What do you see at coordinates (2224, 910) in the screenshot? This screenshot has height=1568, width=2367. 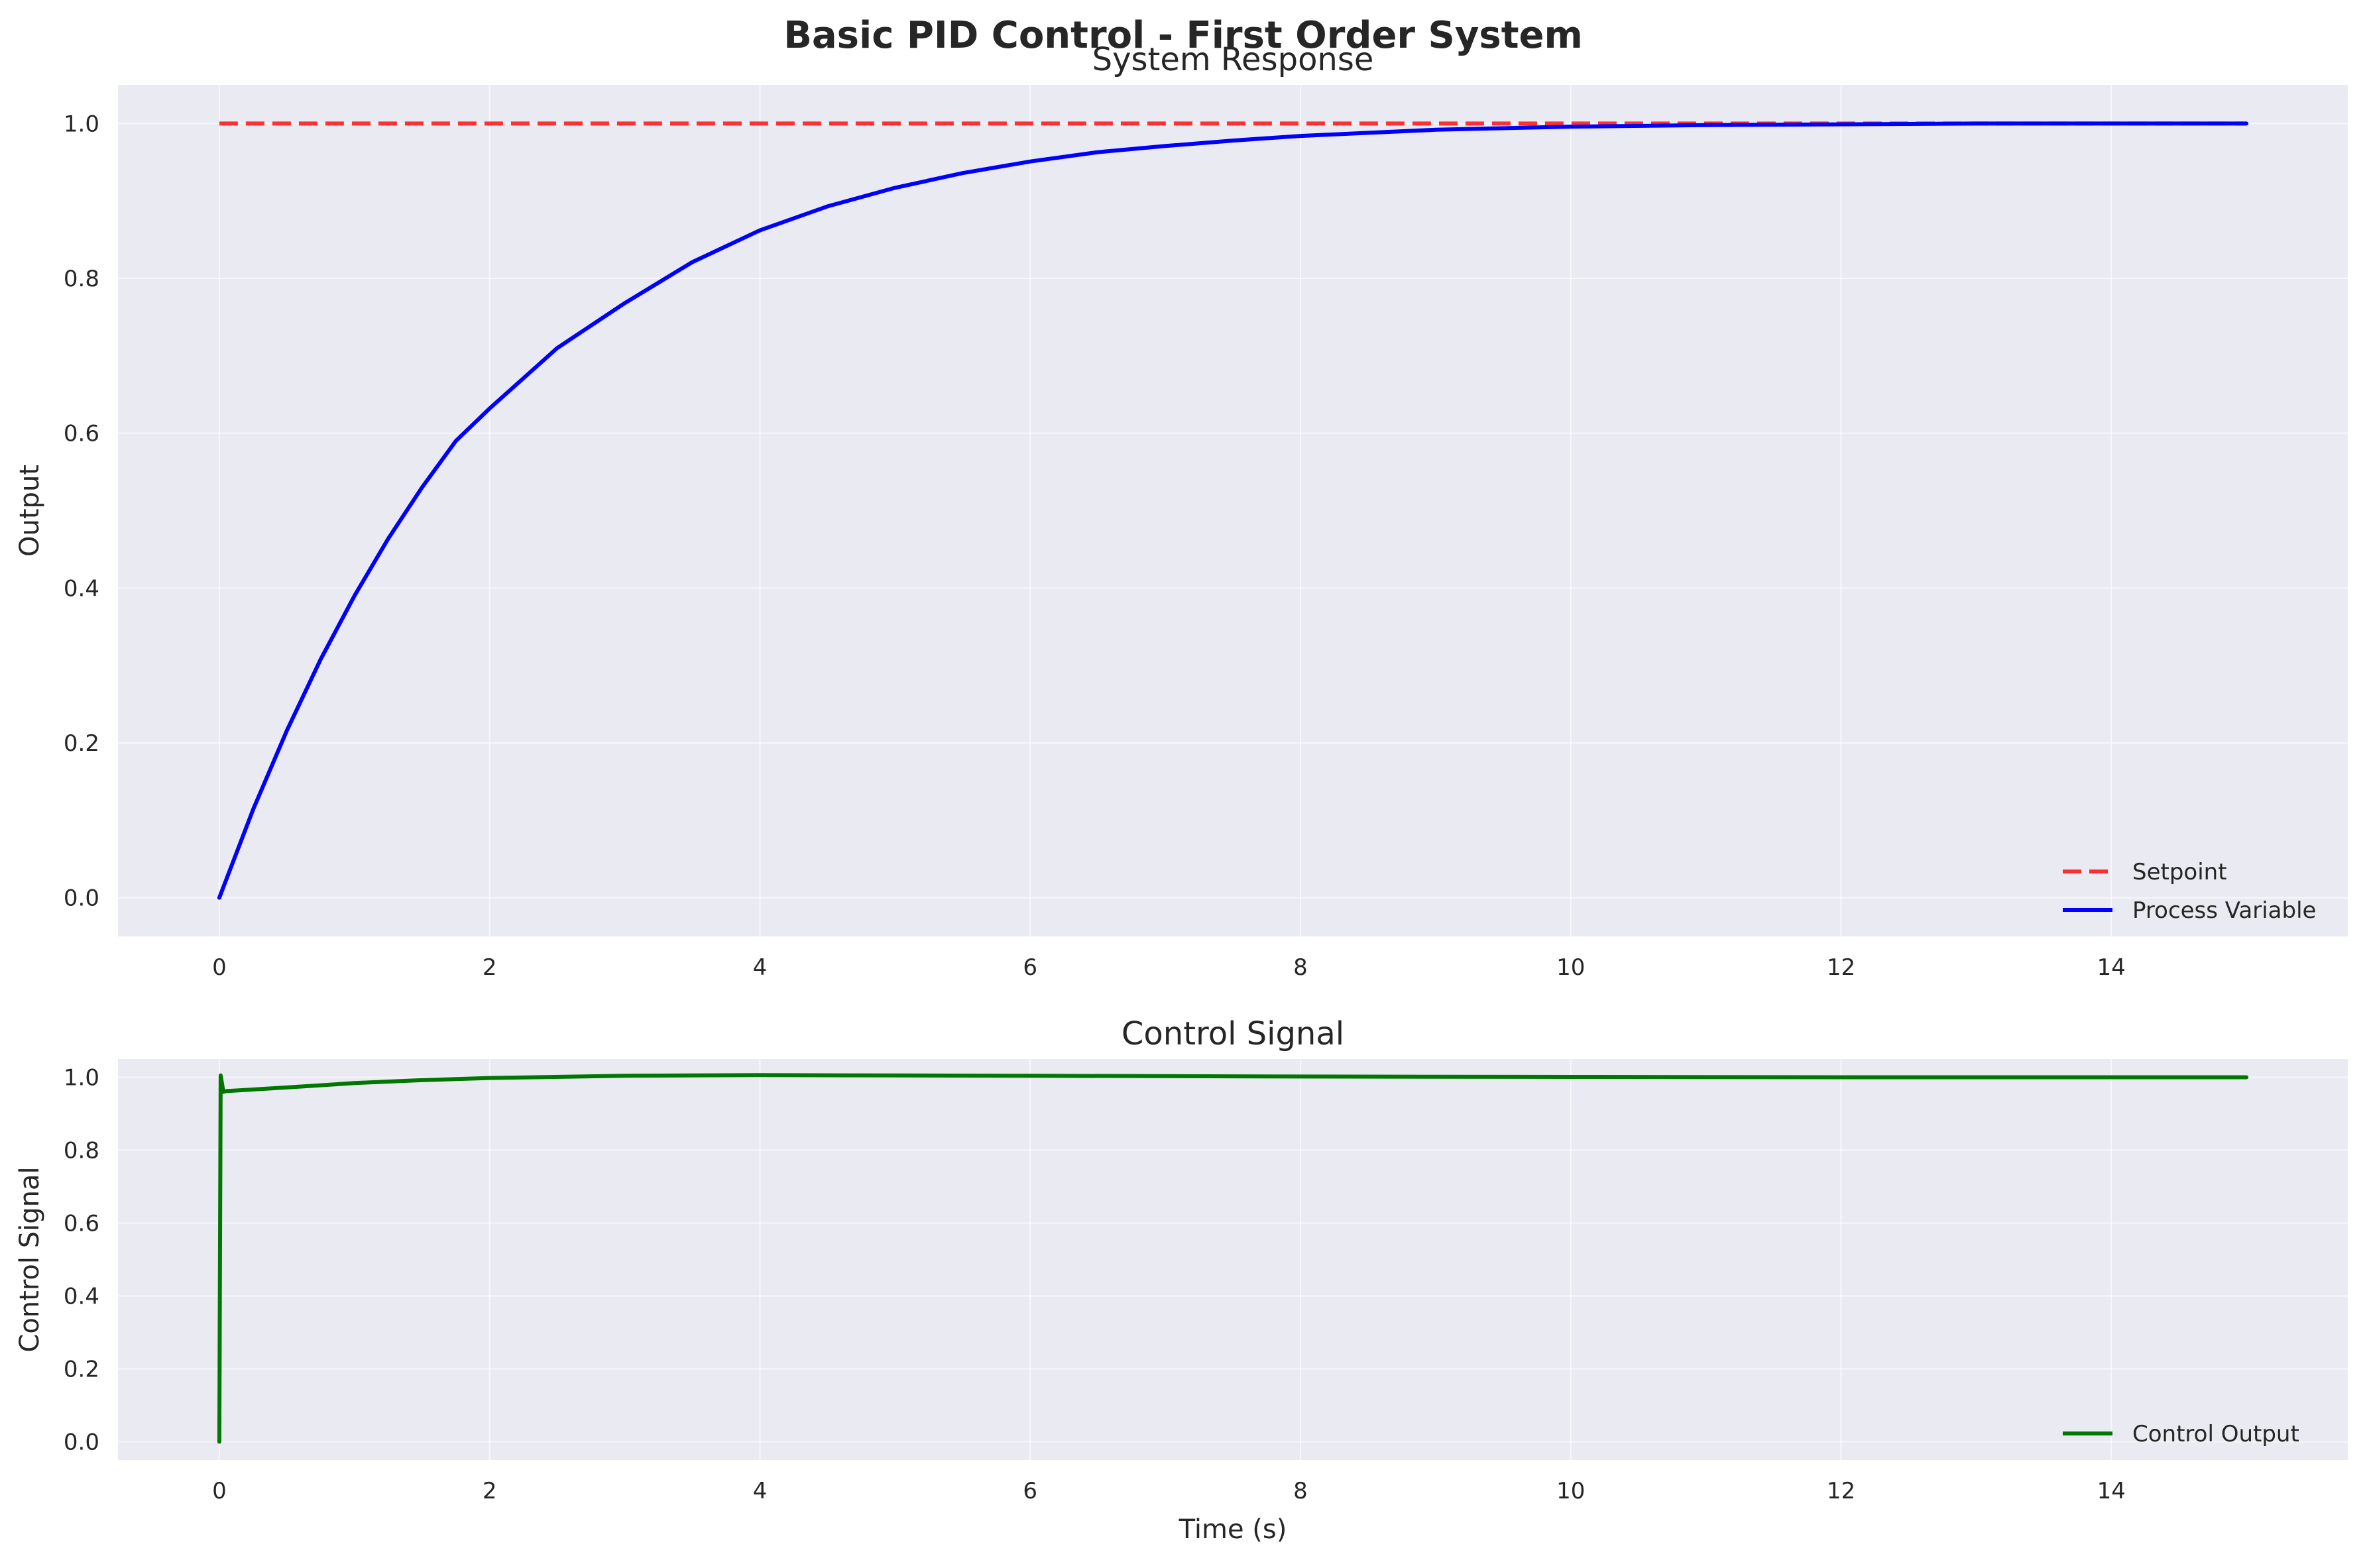 I see `legend-label: Process Variable` at bounding box center [2224, 910].